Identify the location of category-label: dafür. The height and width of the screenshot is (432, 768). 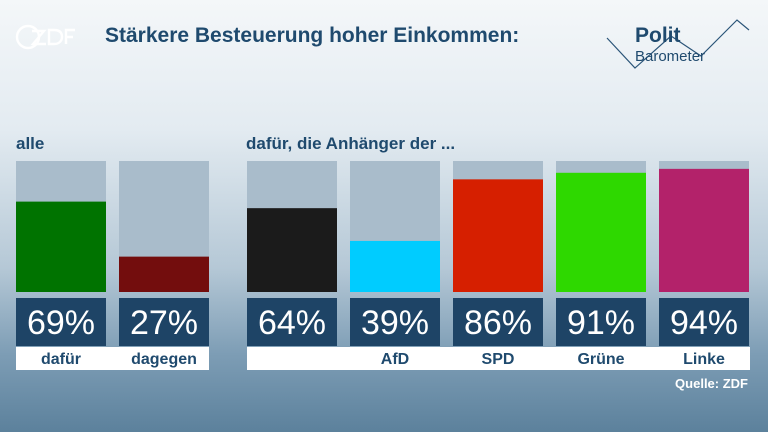
(61, 359).